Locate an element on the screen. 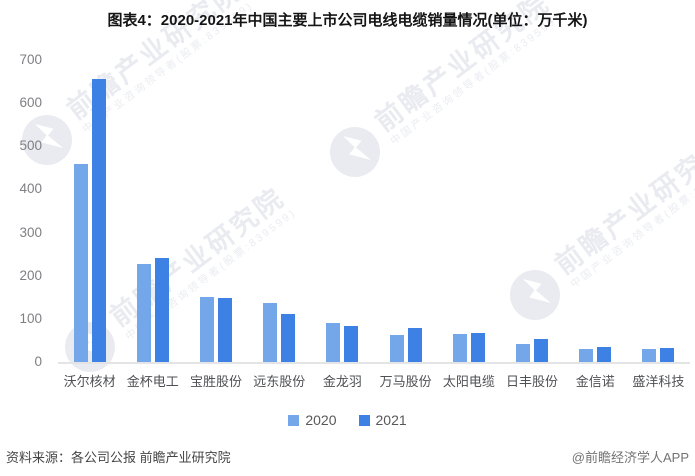  legend-label: 2020 is located at coordinates (321, 420).